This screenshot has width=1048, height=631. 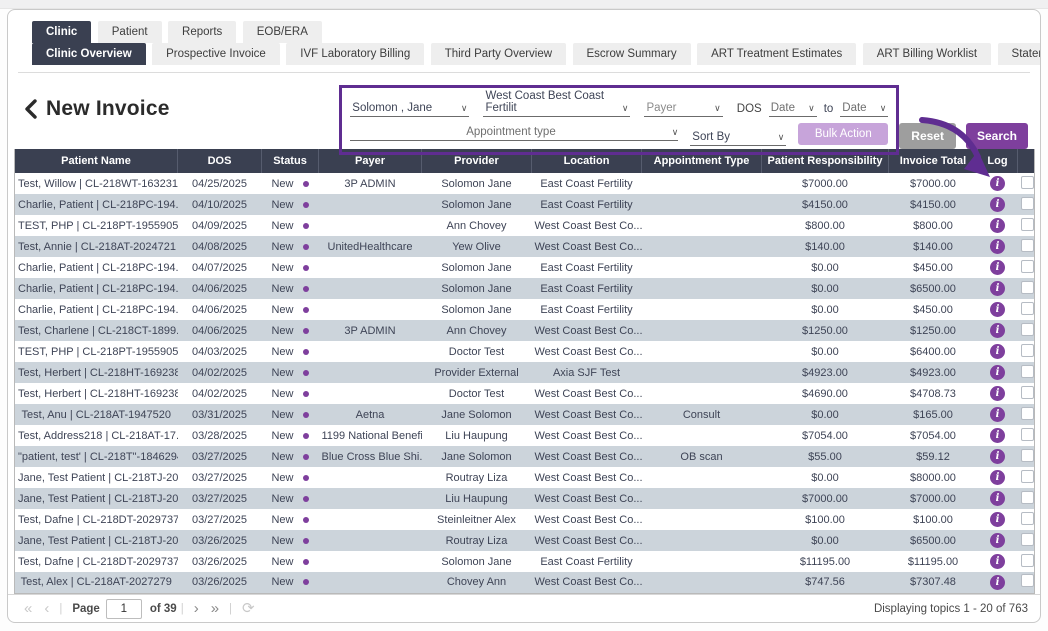 What do you see at coordinates (123, 608) in the screenshot?
I see `page-number-input` at bounding box center [123, 608].